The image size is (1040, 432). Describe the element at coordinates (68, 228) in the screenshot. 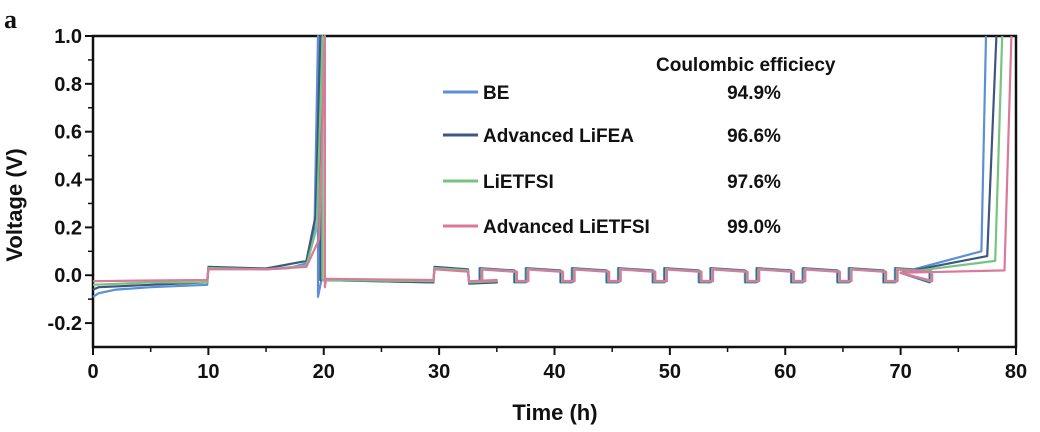

I see `y-tick-label: 0.2` at that location.